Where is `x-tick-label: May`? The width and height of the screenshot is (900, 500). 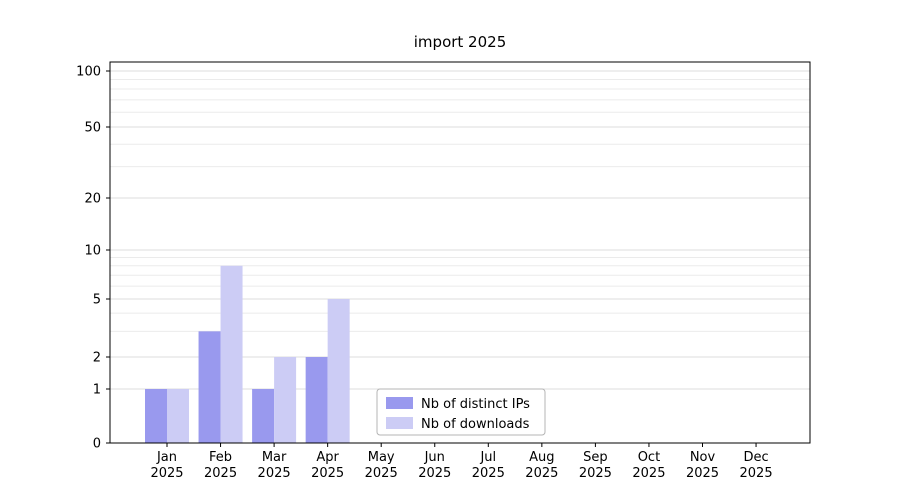
x-tick-label: May is located at coordinates (381, 457).